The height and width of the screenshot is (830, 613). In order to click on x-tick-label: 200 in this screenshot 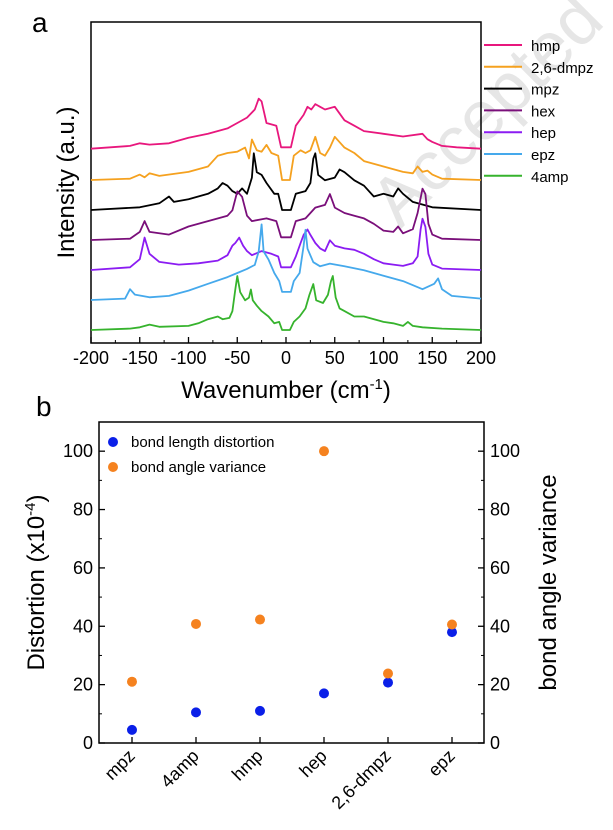, I will do `click(481, 358)`.